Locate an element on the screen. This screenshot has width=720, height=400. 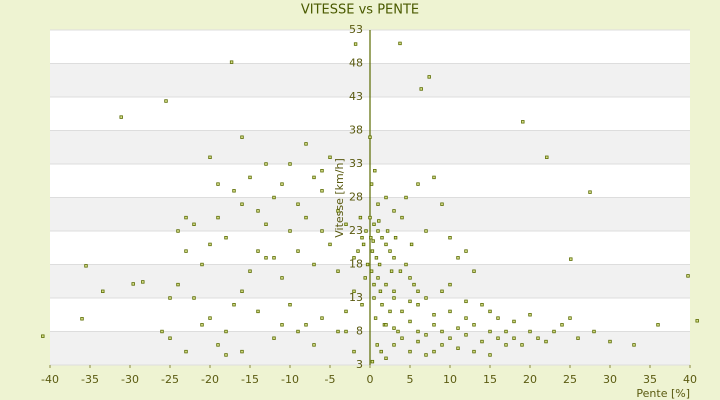
y-tick-label: 38 is located at coordinates (356, 130).